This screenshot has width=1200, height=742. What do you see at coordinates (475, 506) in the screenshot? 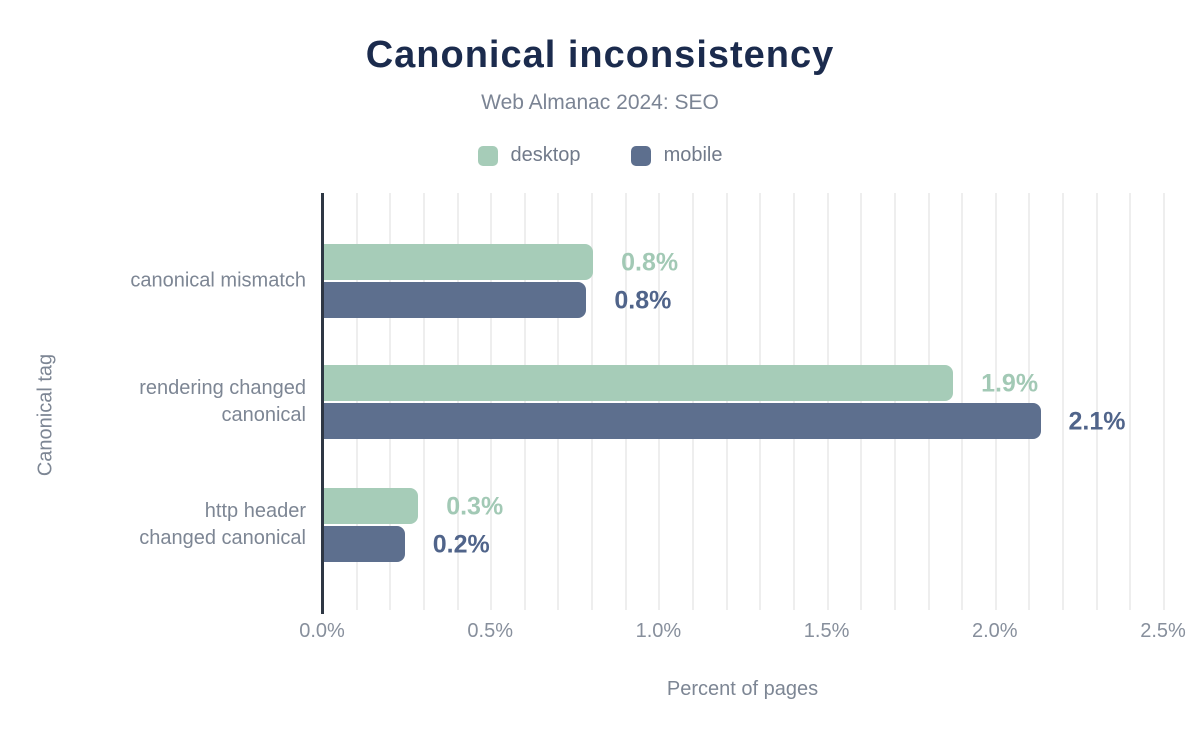
I see `value-label-desktop-2: 0.3%` at bounding box center [475, 506].